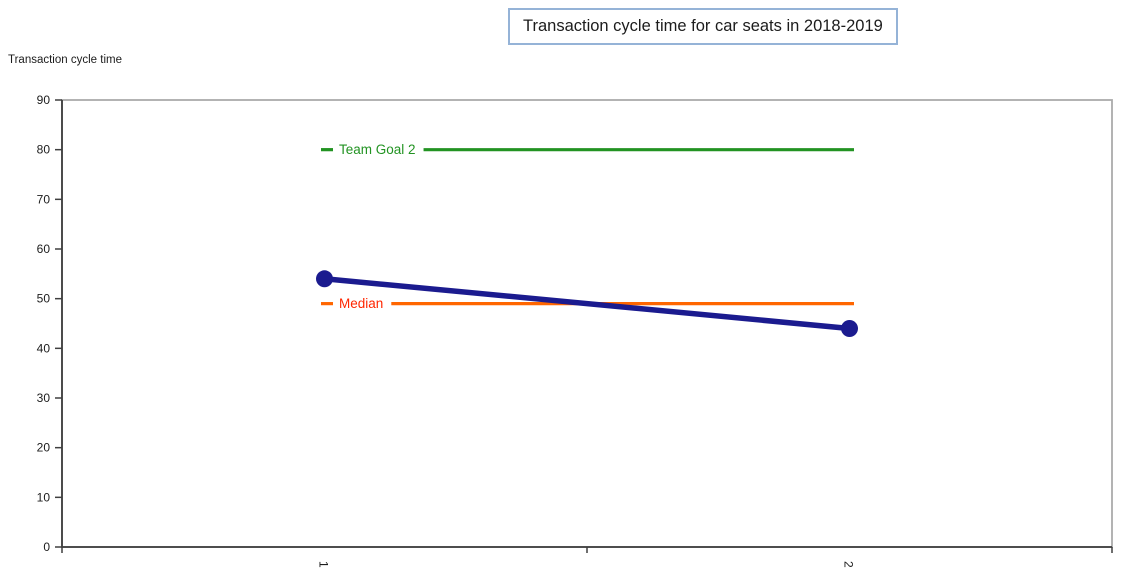  What do you see at coordinates (44, 348) in the screenshot?
I see `y-tick-label: 40` at bounding box center [44, 348].